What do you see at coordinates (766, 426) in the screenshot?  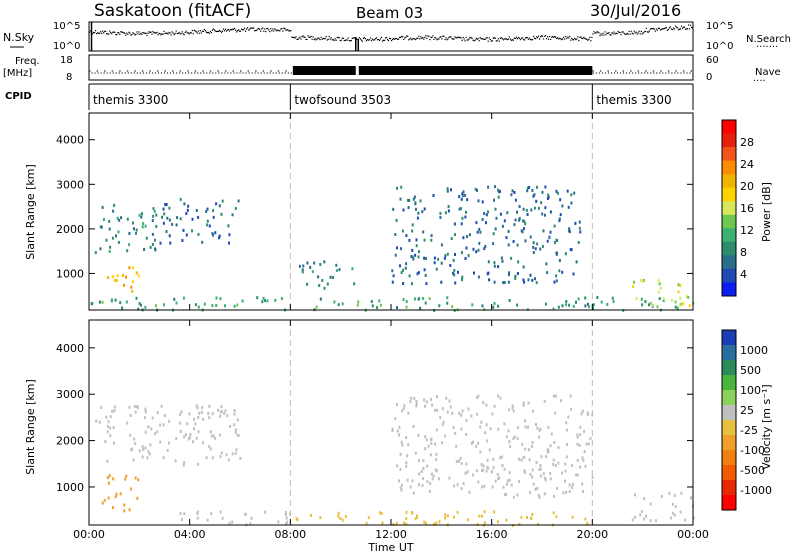 I see `velocity-colorbar-label: Velocity [m s⁻¹]` at bounding box center [766, 426].